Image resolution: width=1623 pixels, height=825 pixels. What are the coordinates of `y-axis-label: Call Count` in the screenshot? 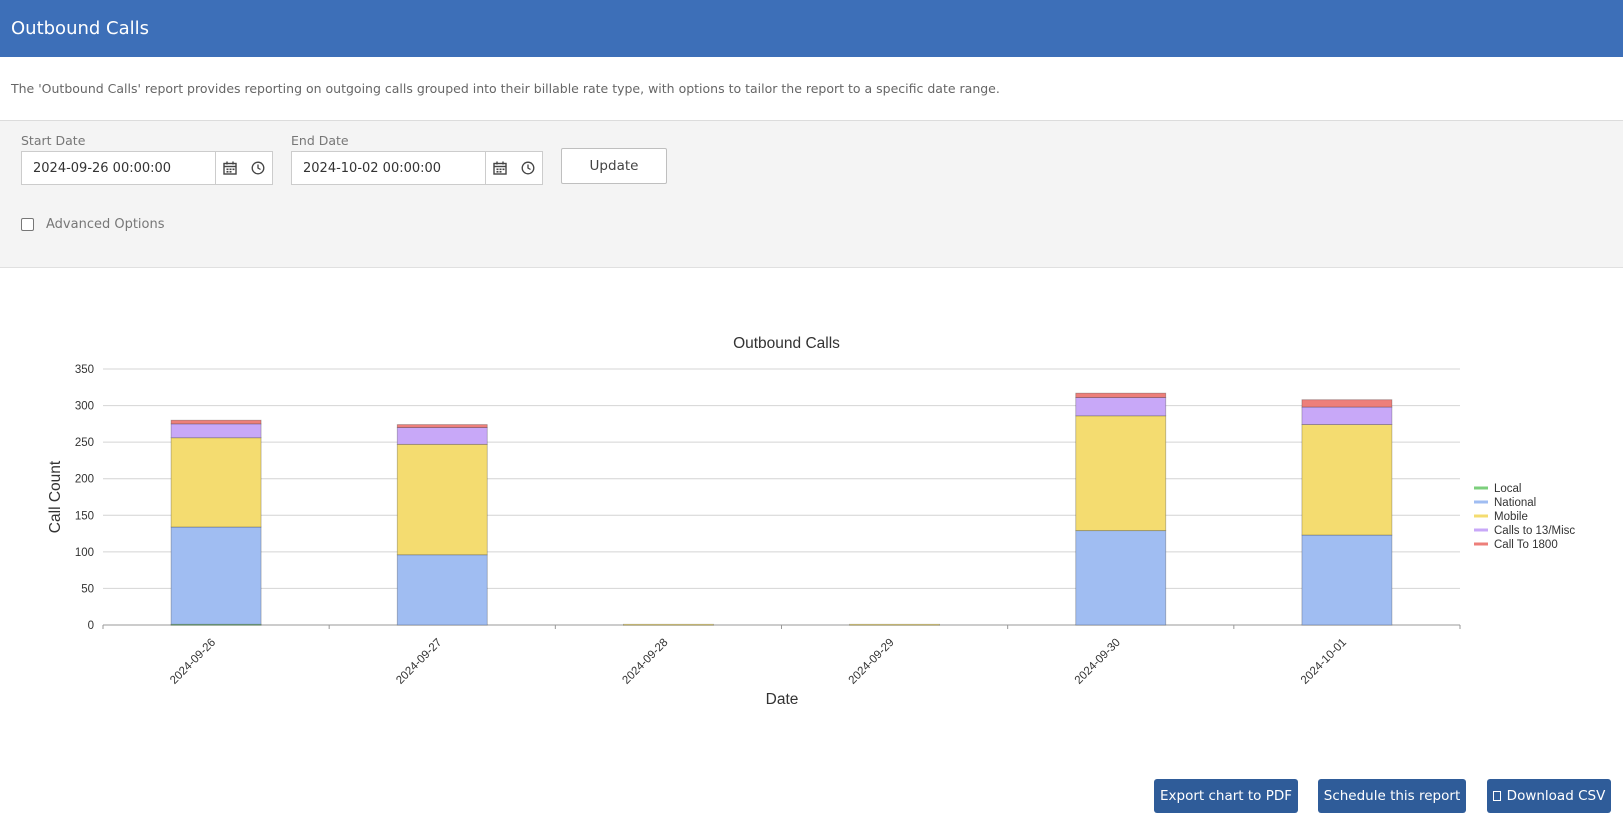 It's located at (55, 496).